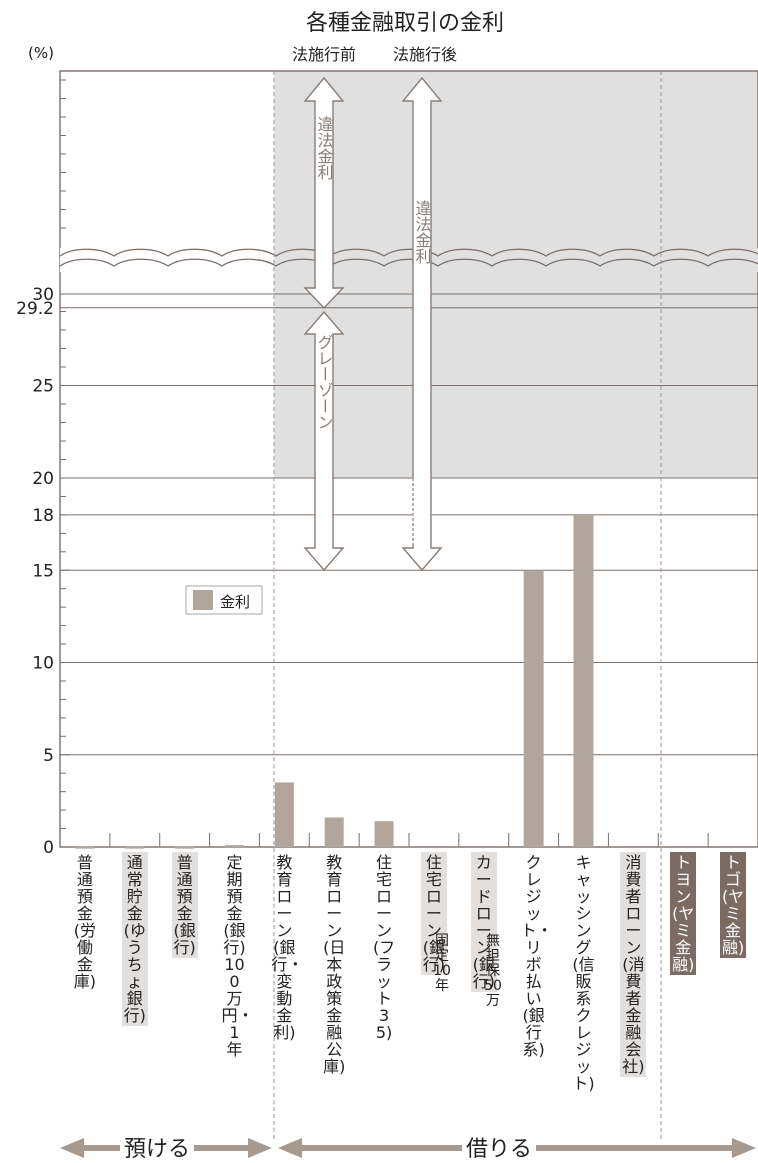  Describe the element at coordinates (422, 232) in the screenshot. I see `illegal-rate-label-after: 違法金利` at that location.